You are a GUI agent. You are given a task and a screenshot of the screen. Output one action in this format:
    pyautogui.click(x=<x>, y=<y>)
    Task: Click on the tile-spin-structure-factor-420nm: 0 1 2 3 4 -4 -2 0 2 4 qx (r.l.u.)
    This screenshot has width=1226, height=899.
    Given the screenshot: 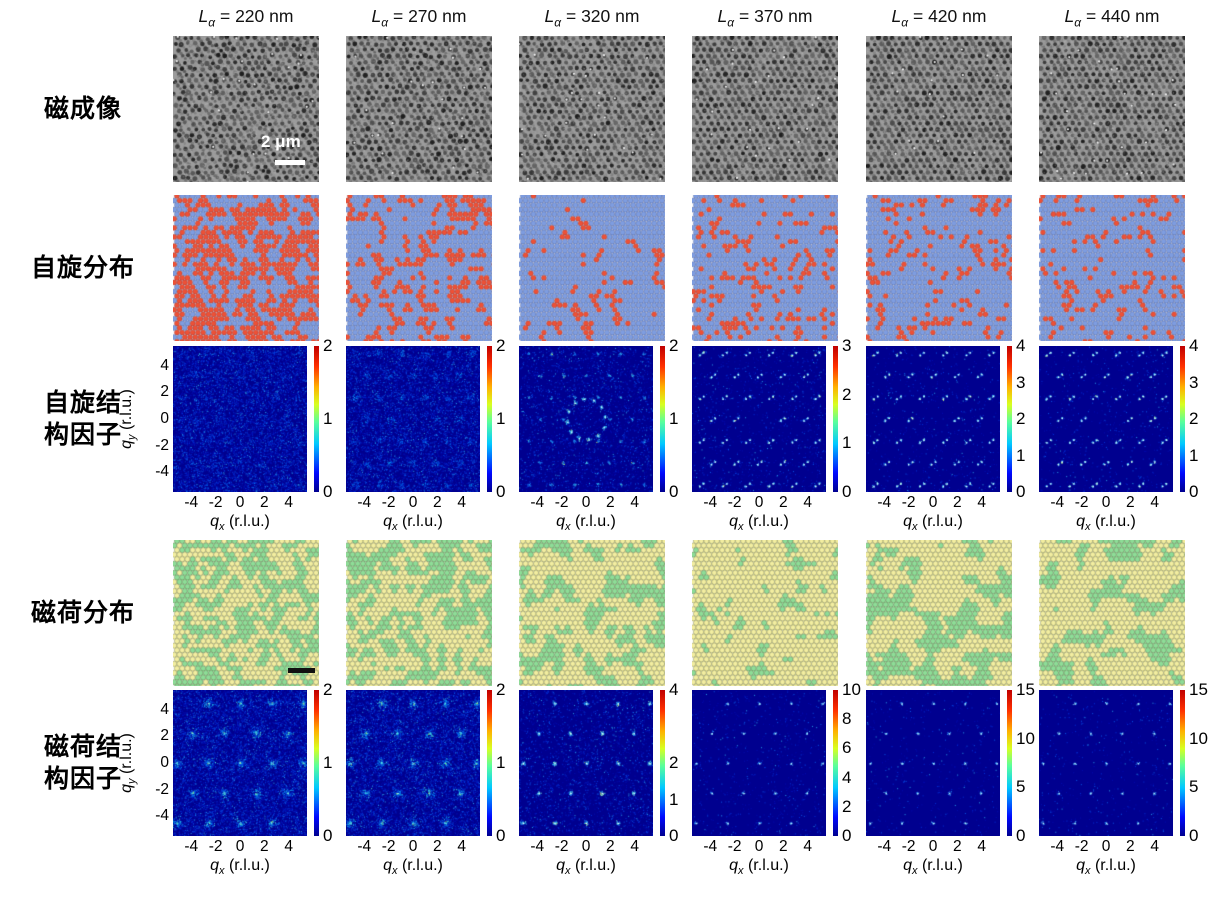 What is the action you would take?
    pyautogui.click(x=952, y=441)
    